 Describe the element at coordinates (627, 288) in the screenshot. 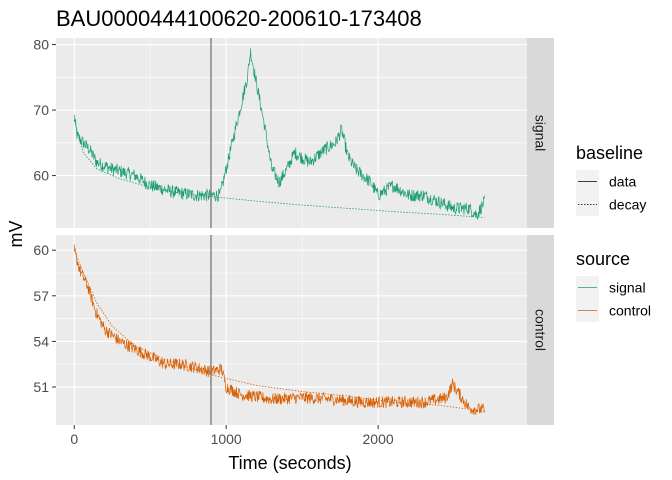

I see `legend-label: signal` at that location.